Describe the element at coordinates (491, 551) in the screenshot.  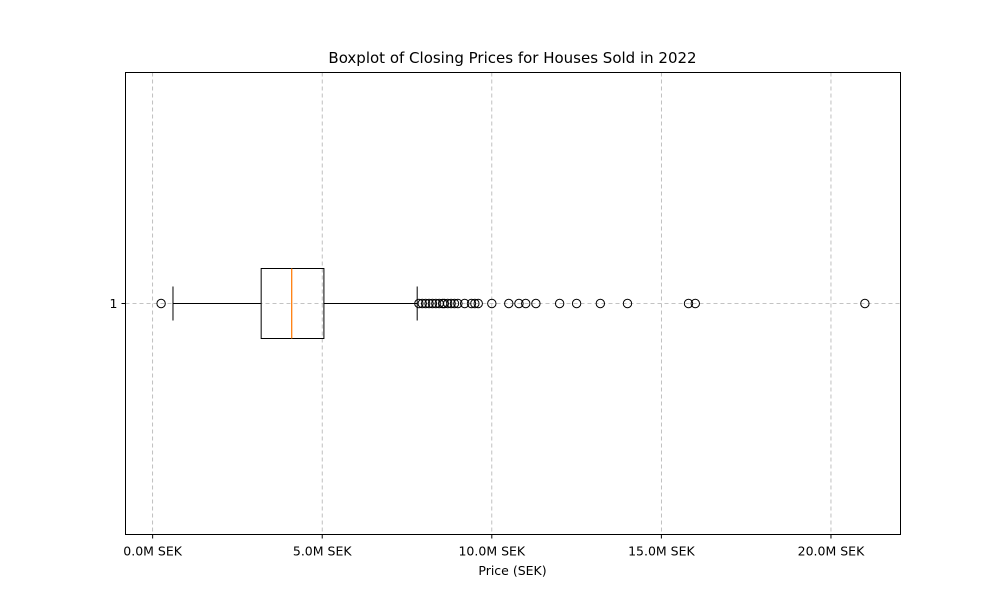
I see `x-tick-label: 10.0M SEK` at that location.